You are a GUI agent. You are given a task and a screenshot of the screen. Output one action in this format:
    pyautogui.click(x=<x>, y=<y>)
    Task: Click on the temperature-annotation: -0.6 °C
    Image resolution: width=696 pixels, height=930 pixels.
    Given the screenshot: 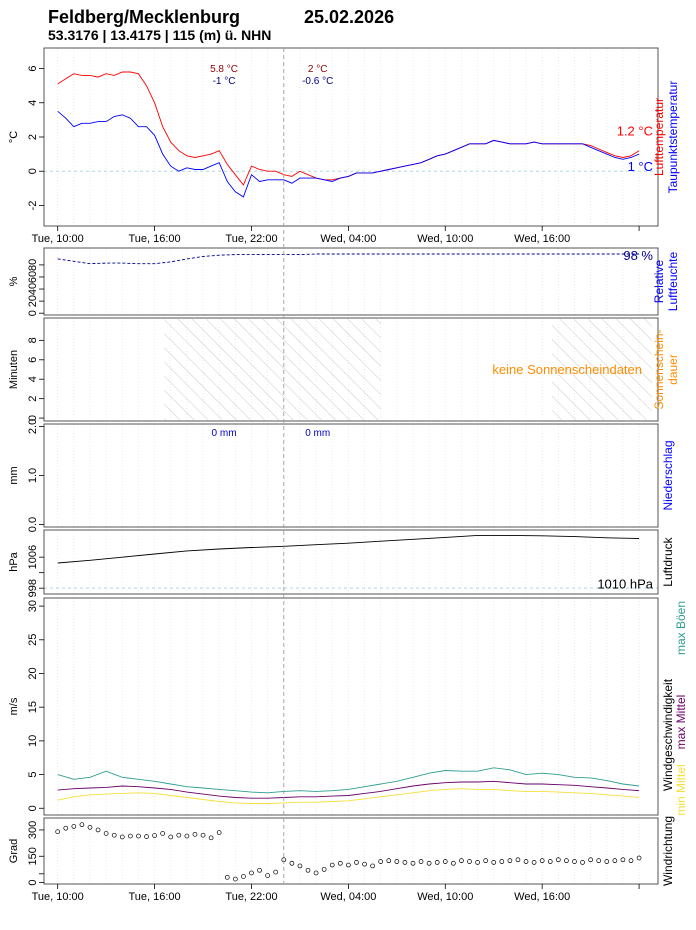 What is the action you would take?
    pyautogui.click(x=317, y=81)
    